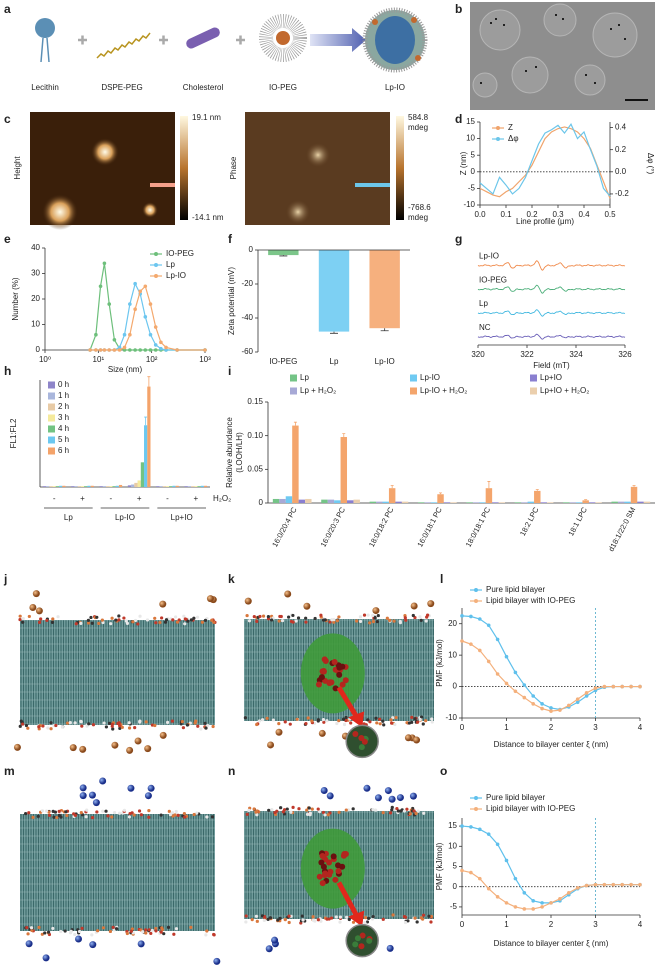  Describe the element at coordinates (430, 377) in the screenshot. I see `legend-label: Lp-IO` at that location.